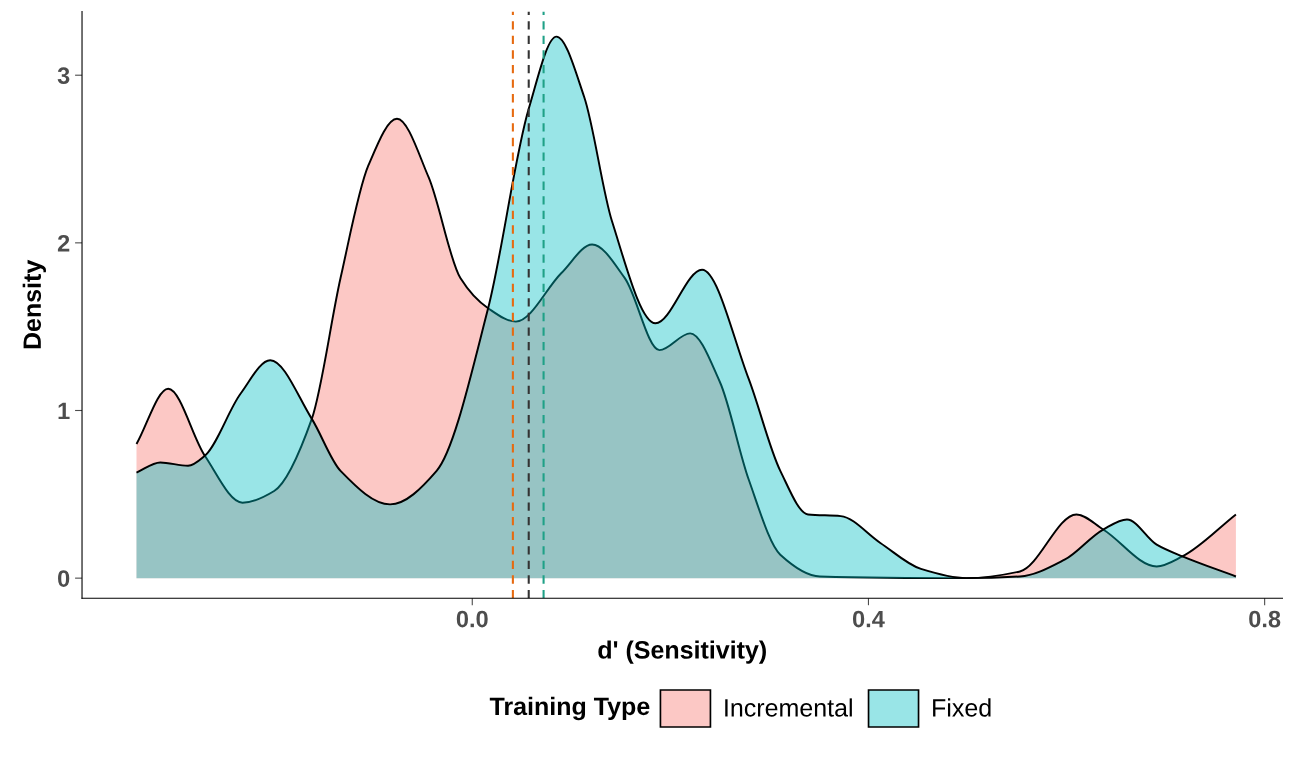 The image size is (1302, 767). Describe the element at coordinates (868, 619) in the screenshot. I see `x-tick-label: 0.4` at that location.